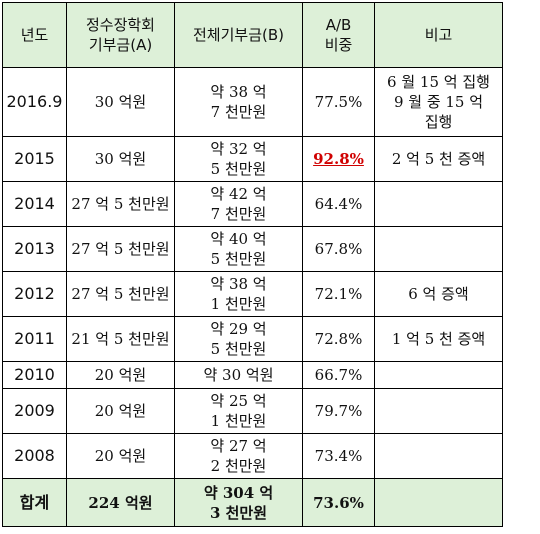  What do you see at coordinates (338, 35) in the screenshot?
I see `header-ratio: A/B 비중` at bounding box center [338, 35].